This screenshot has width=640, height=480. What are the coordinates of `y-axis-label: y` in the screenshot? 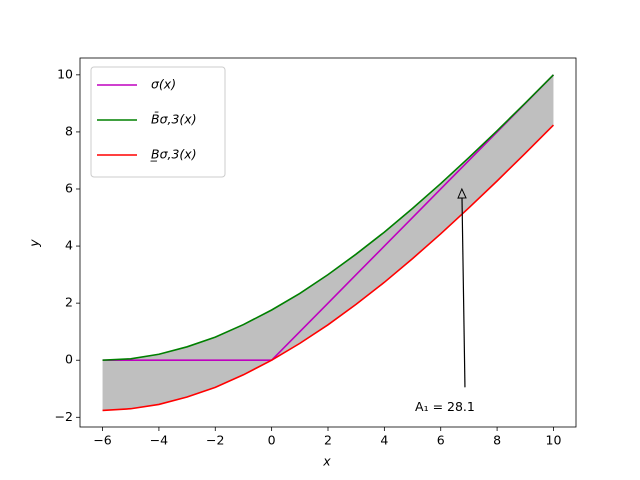 It's located at (34, 243).